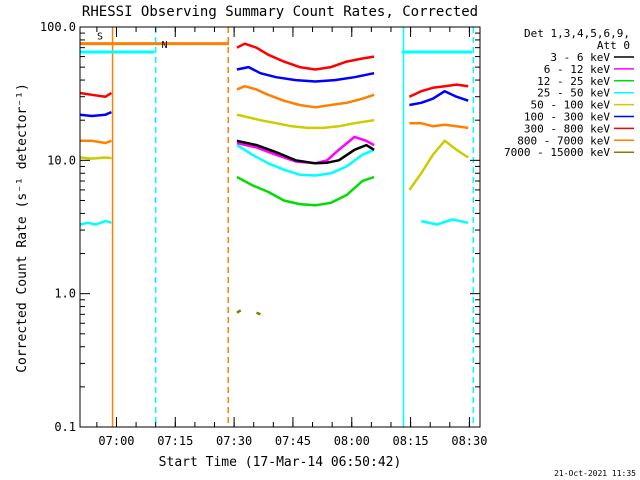  What do you see at coordinates (571, 105) in the screenshot?
I see `legend-entry-4: 50 - 100 keV` at bounding box center [571, 105].